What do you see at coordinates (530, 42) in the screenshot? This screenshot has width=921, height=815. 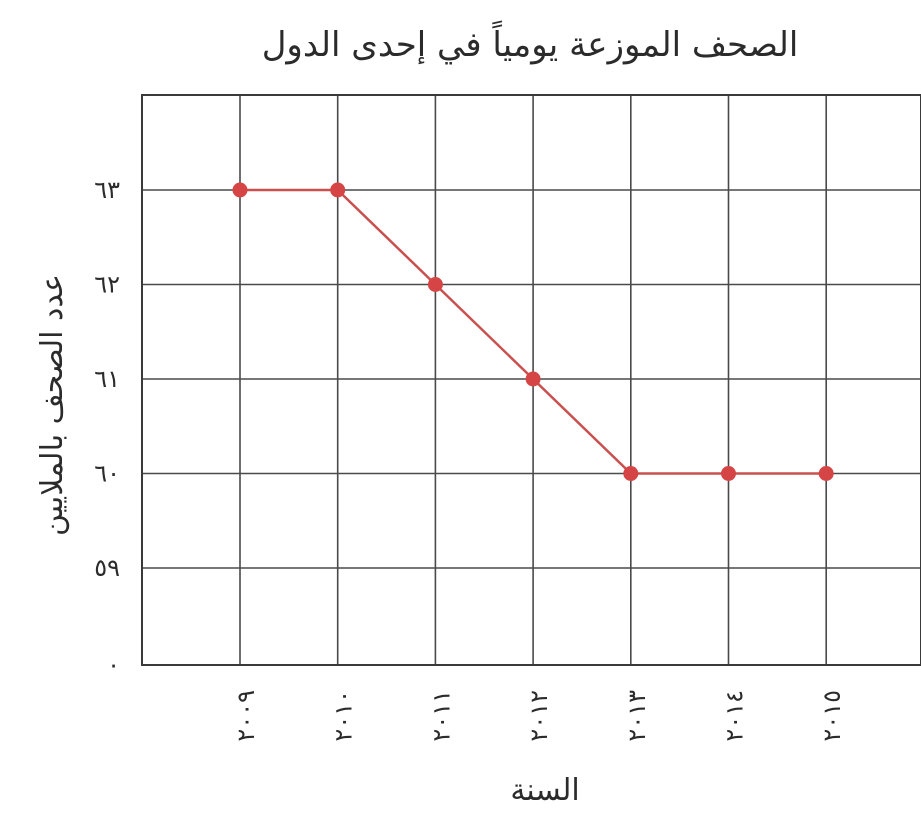 I see `chart-title: الصحف الموزعة يومياً في إحدى الدول` at bounding box center [530, 42].